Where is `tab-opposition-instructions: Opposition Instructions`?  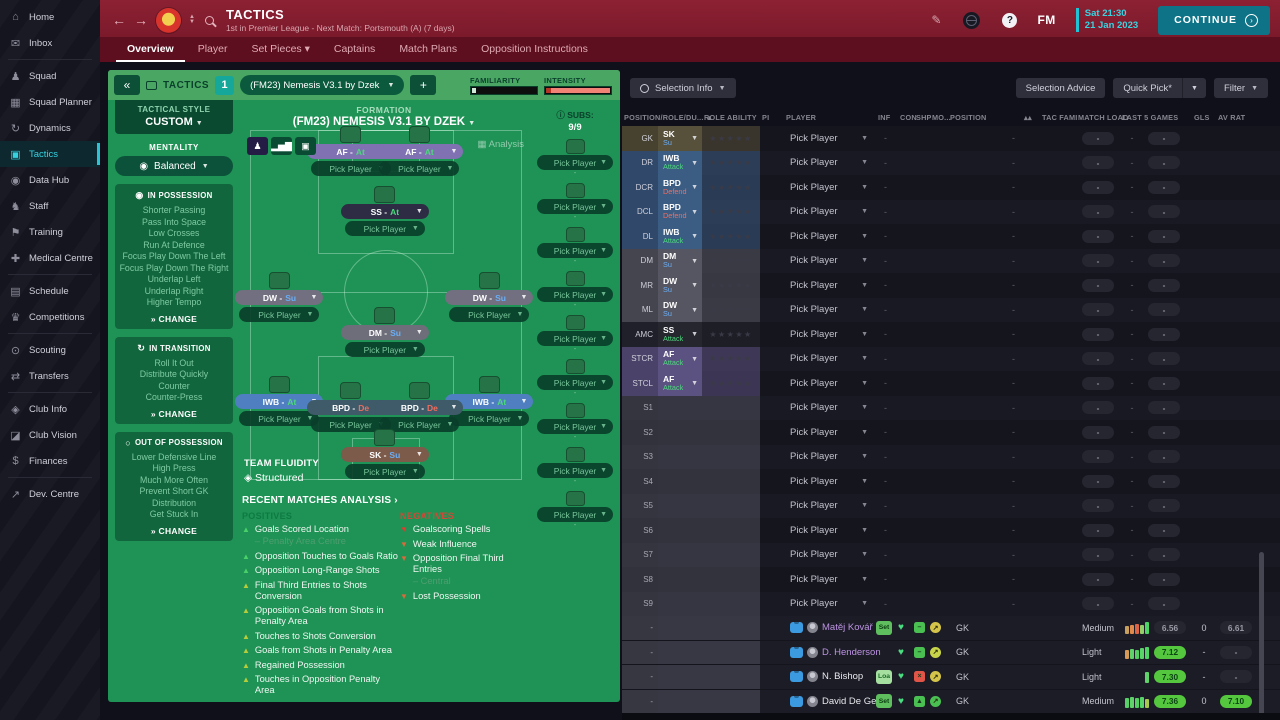
tab-opposition-instructions: Opposition Instructions is located at coordinates (534, 49).